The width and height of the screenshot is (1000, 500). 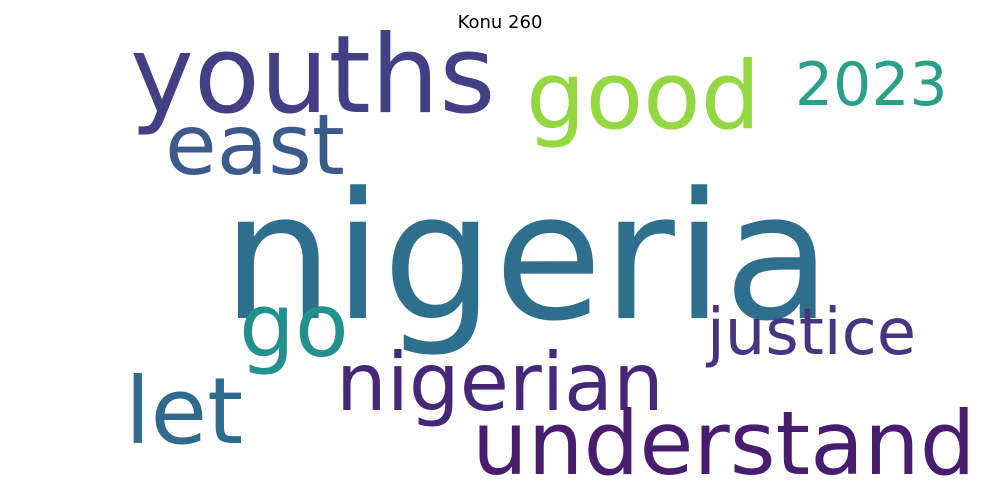 I want to click on word-understand: understand, so click(x=724, y=443).